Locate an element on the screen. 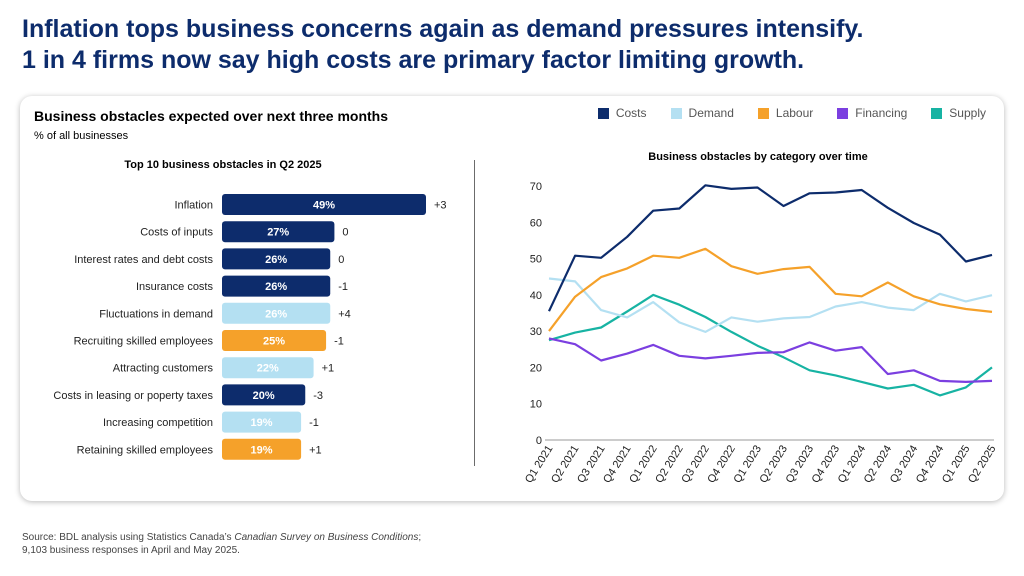 This screenshot has width=1024, height=576. y-tick-50: 50 is located at coordinates (536, 260).